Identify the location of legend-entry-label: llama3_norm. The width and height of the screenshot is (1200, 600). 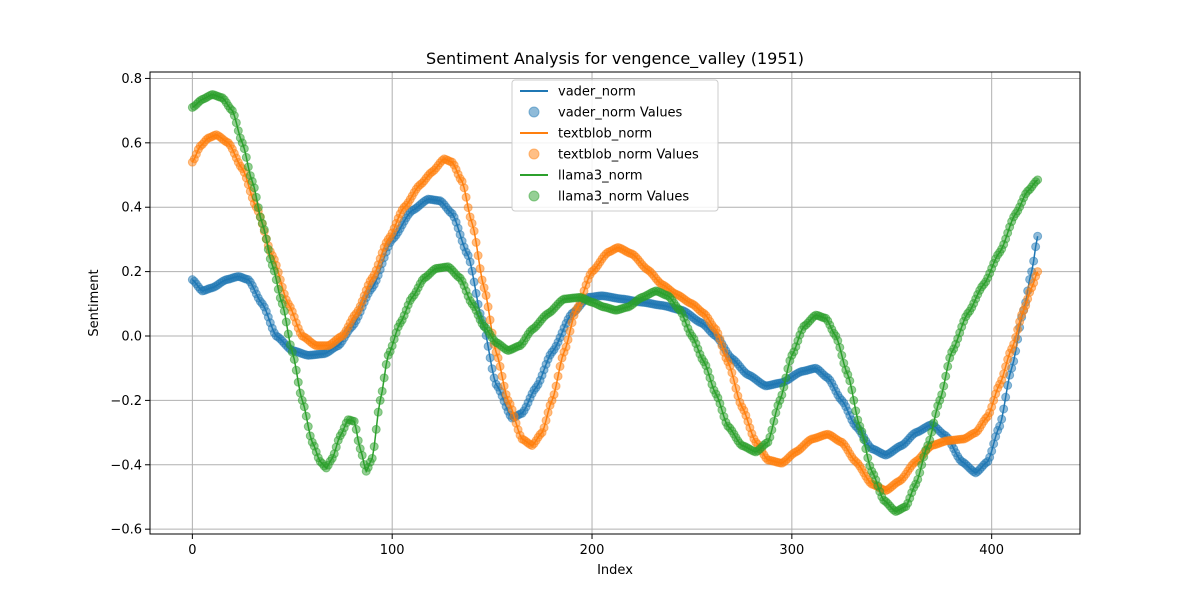
(600, 176).